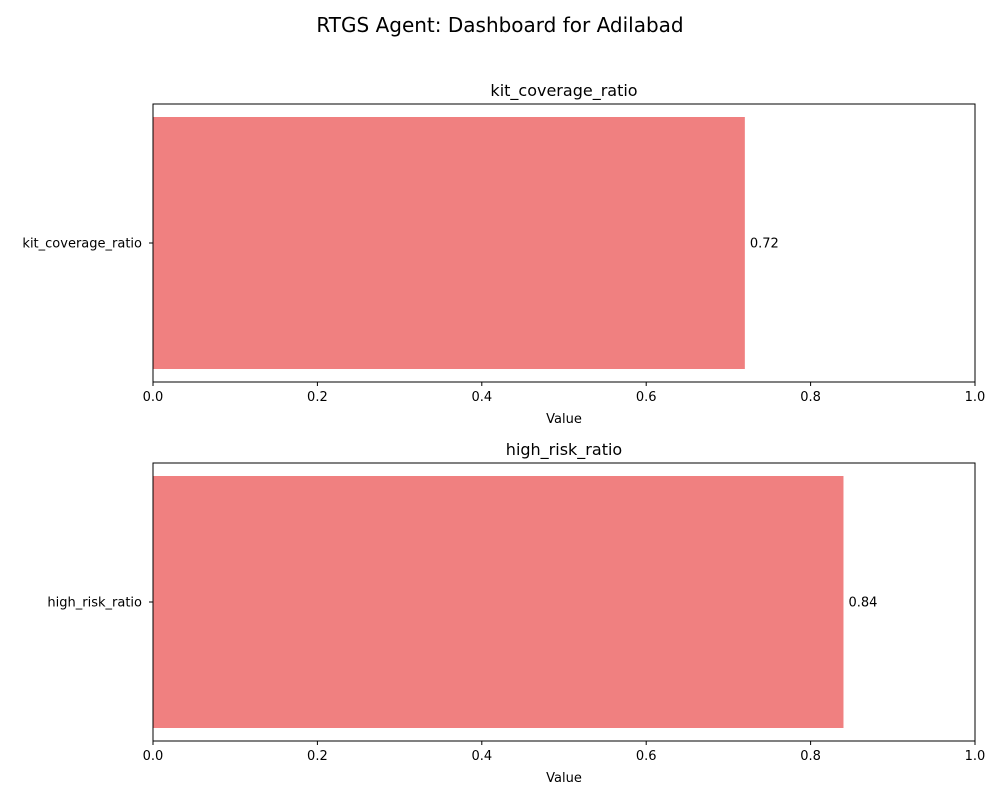 Image resolution: width=1000 pixels, height=804 pixels. I want to click on bar-value-label: 0.72, so click(764, 244).